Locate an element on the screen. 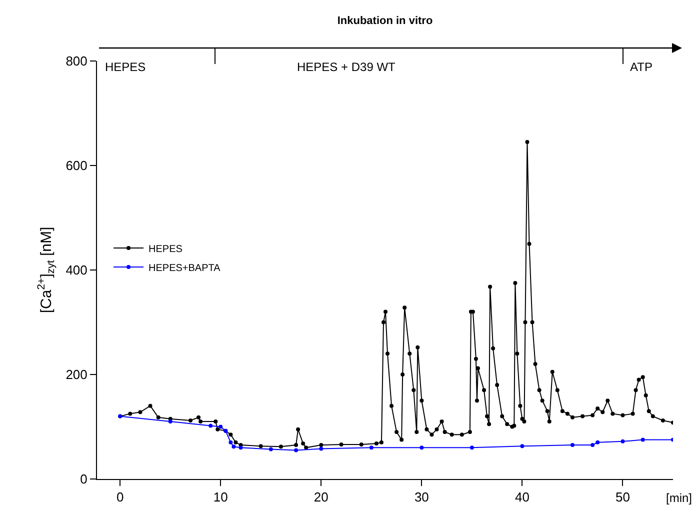 The height and width of the screenshot is (512, 699). y-tick-label: 200 is located at coordinates (77, 374).